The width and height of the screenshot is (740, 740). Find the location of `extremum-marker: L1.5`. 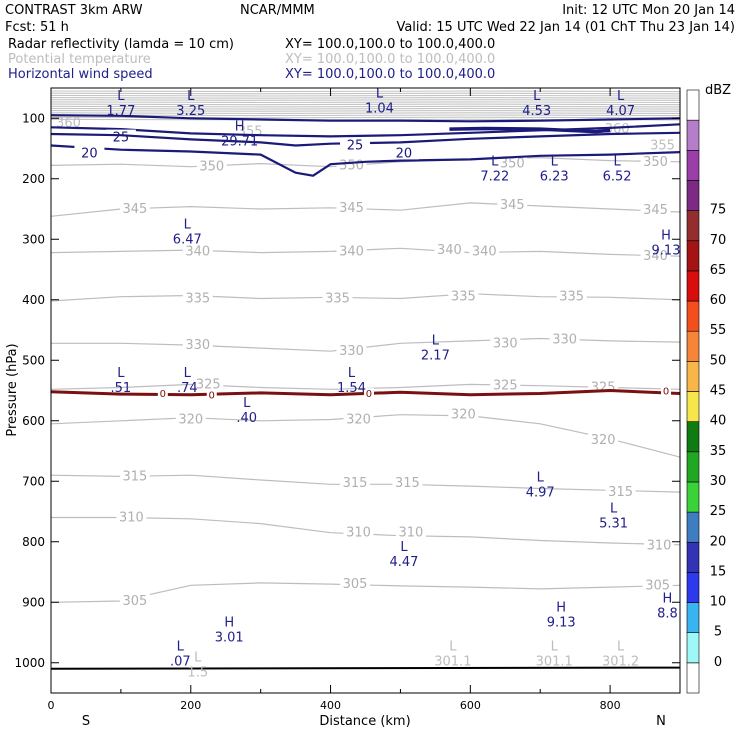

extremum-marker: L1.5 is located at coordinates (197, 666).